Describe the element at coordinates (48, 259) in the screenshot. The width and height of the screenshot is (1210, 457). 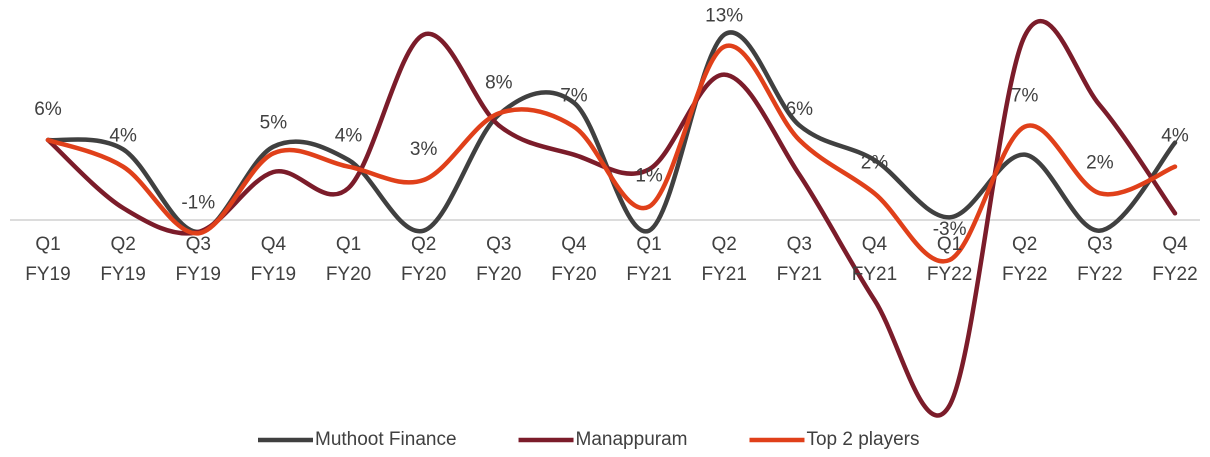
I see `x-tick-label: Q1 FY19` at that location.